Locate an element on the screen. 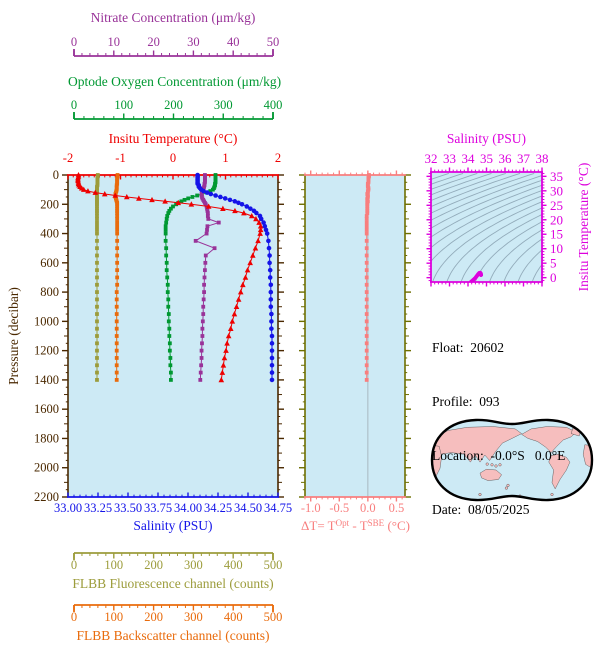 This screenshot has height=663, width=609. backscatter-axis-title: FLBB Backscatter channel (counts) is located at coordinates (173, 635).